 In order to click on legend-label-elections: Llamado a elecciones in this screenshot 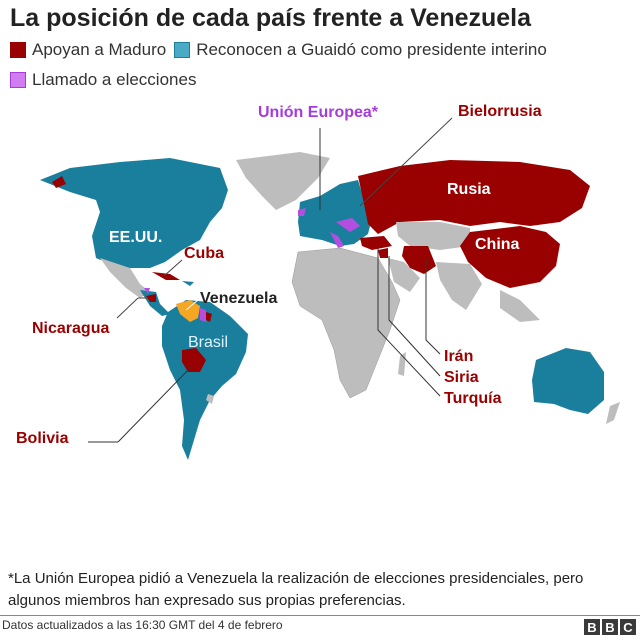, I will do `click(114, 79)`.